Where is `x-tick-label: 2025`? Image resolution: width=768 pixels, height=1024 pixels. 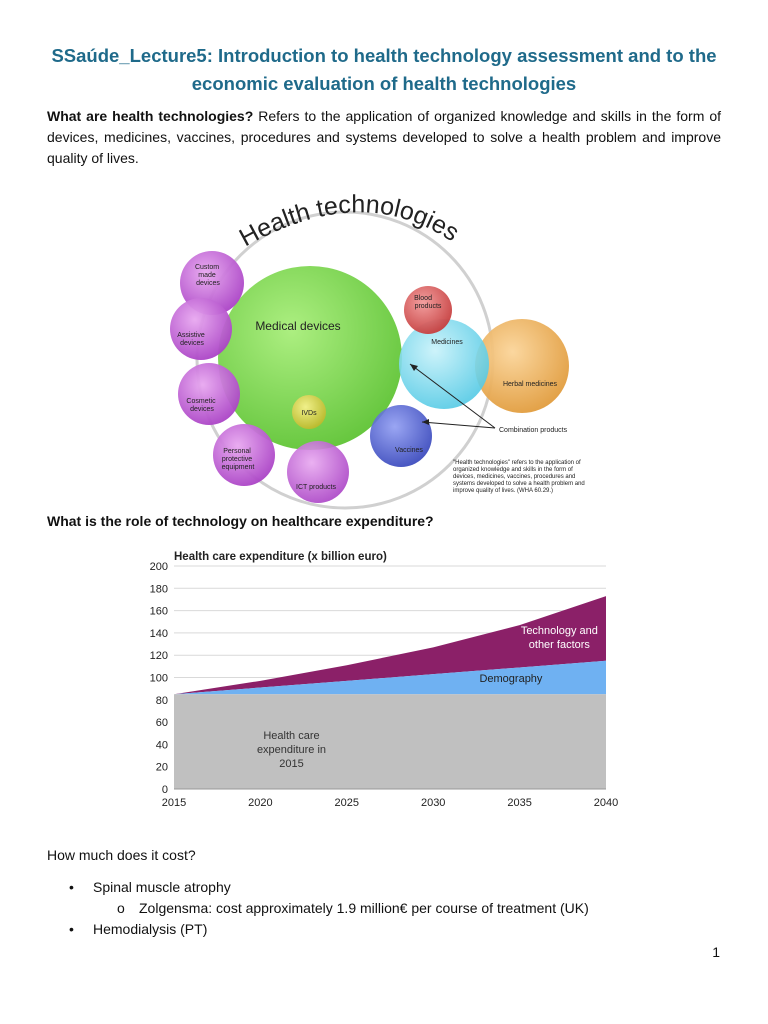
x-tick-label: 2025 is located at coordinates (347, 803).